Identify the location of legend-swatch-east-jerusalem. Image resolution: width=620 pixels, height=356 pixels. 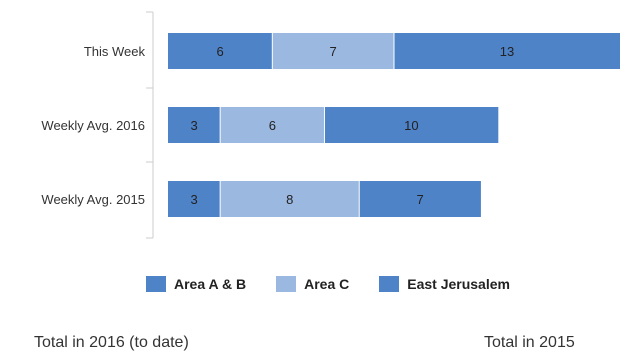
(389, 284).